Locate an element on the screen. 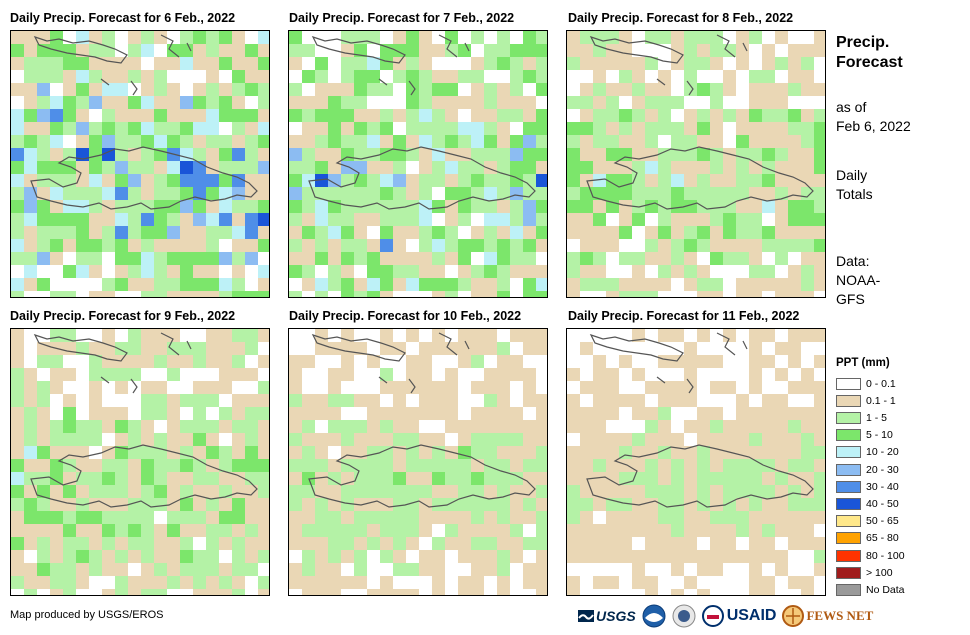 This screenshot has width=970, height=635. legend-item: No Data is located at coordinates (870, 589).